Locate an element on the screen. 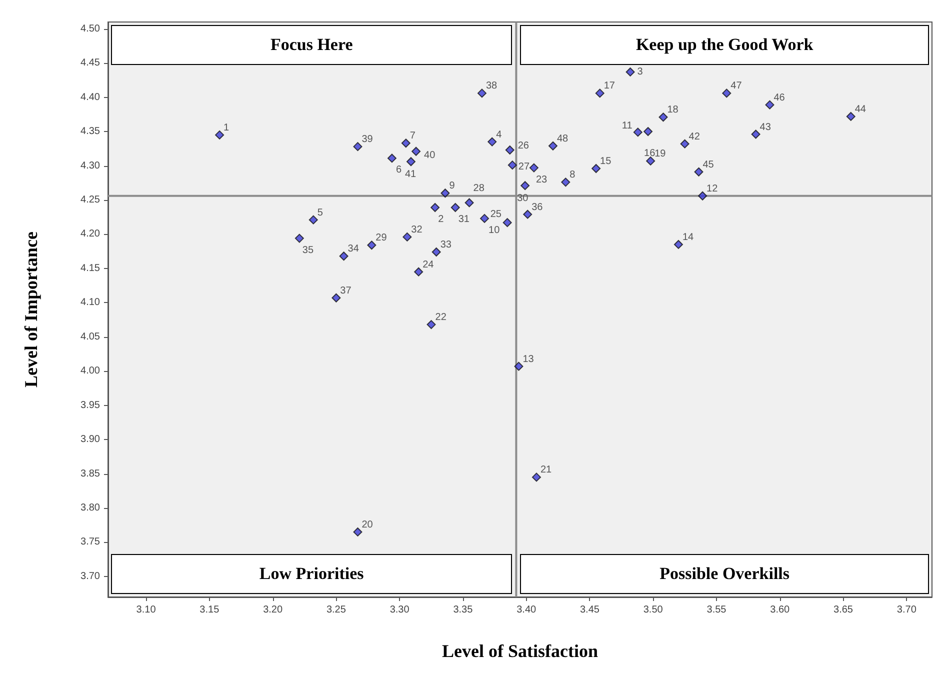 The width and height of the screenshot is (944, 675). y-tick-label: 4.35 is located at coordinates (90, 132).